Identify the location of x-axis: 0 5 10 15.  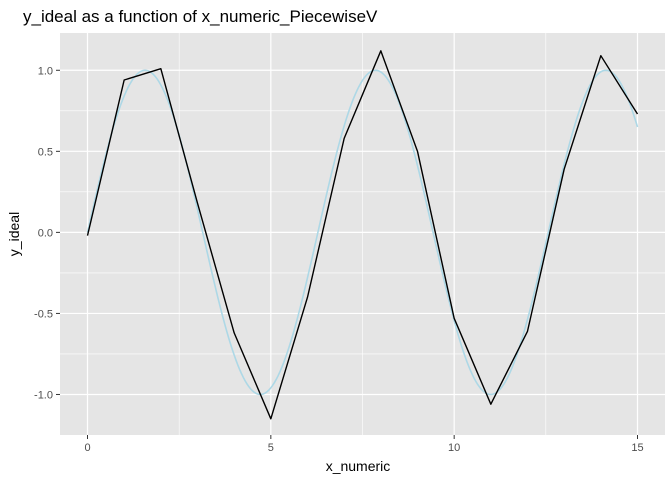
(364, 444).